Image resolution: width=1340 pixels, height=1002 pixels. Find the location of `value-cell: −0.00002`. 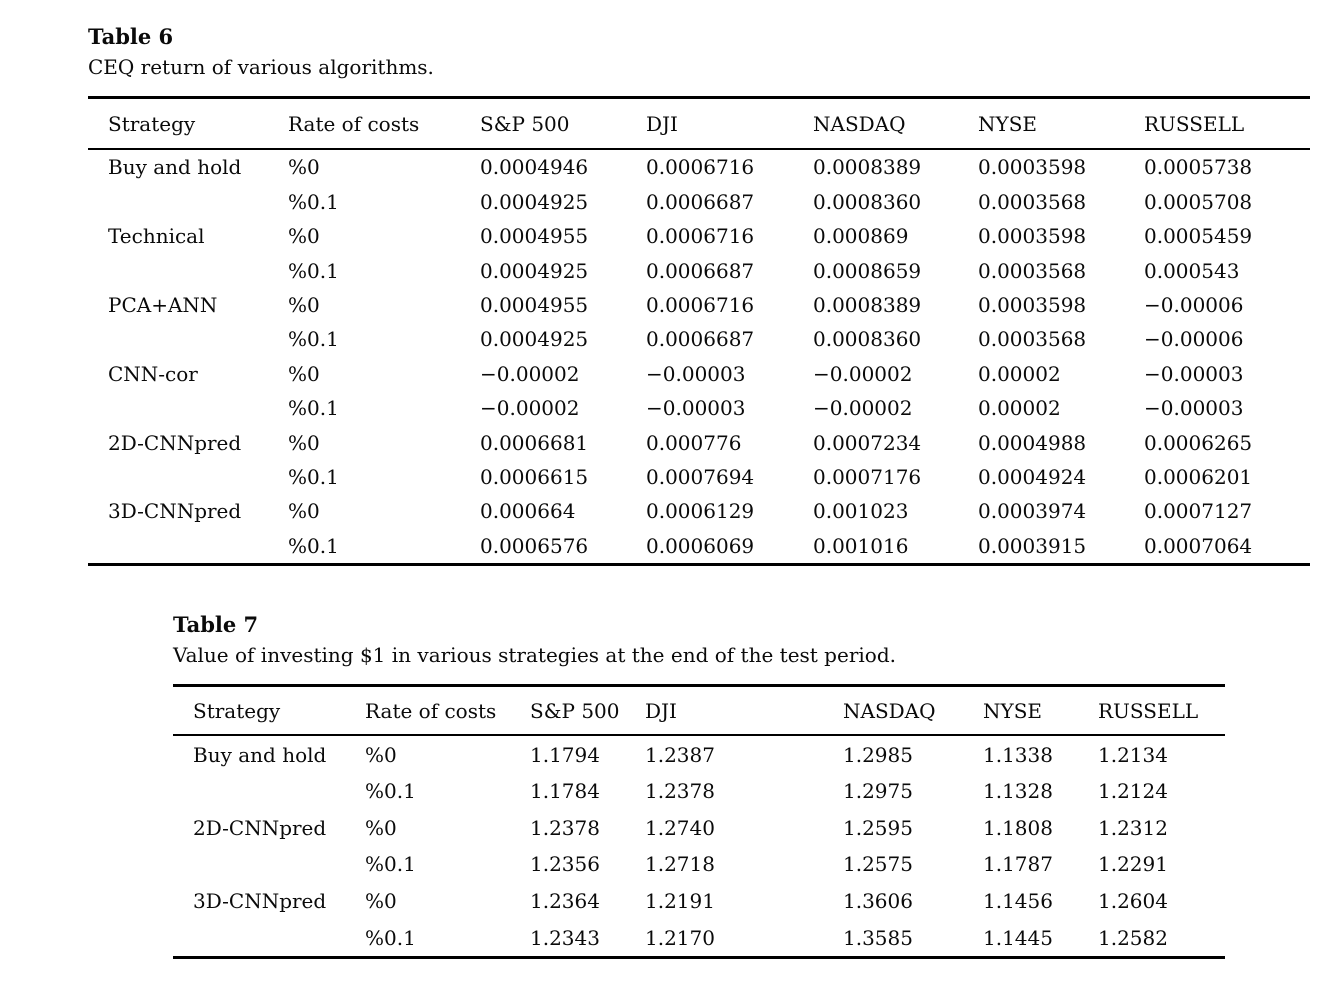

value-cell: −0.00002 is located at coordinates (530, 408).